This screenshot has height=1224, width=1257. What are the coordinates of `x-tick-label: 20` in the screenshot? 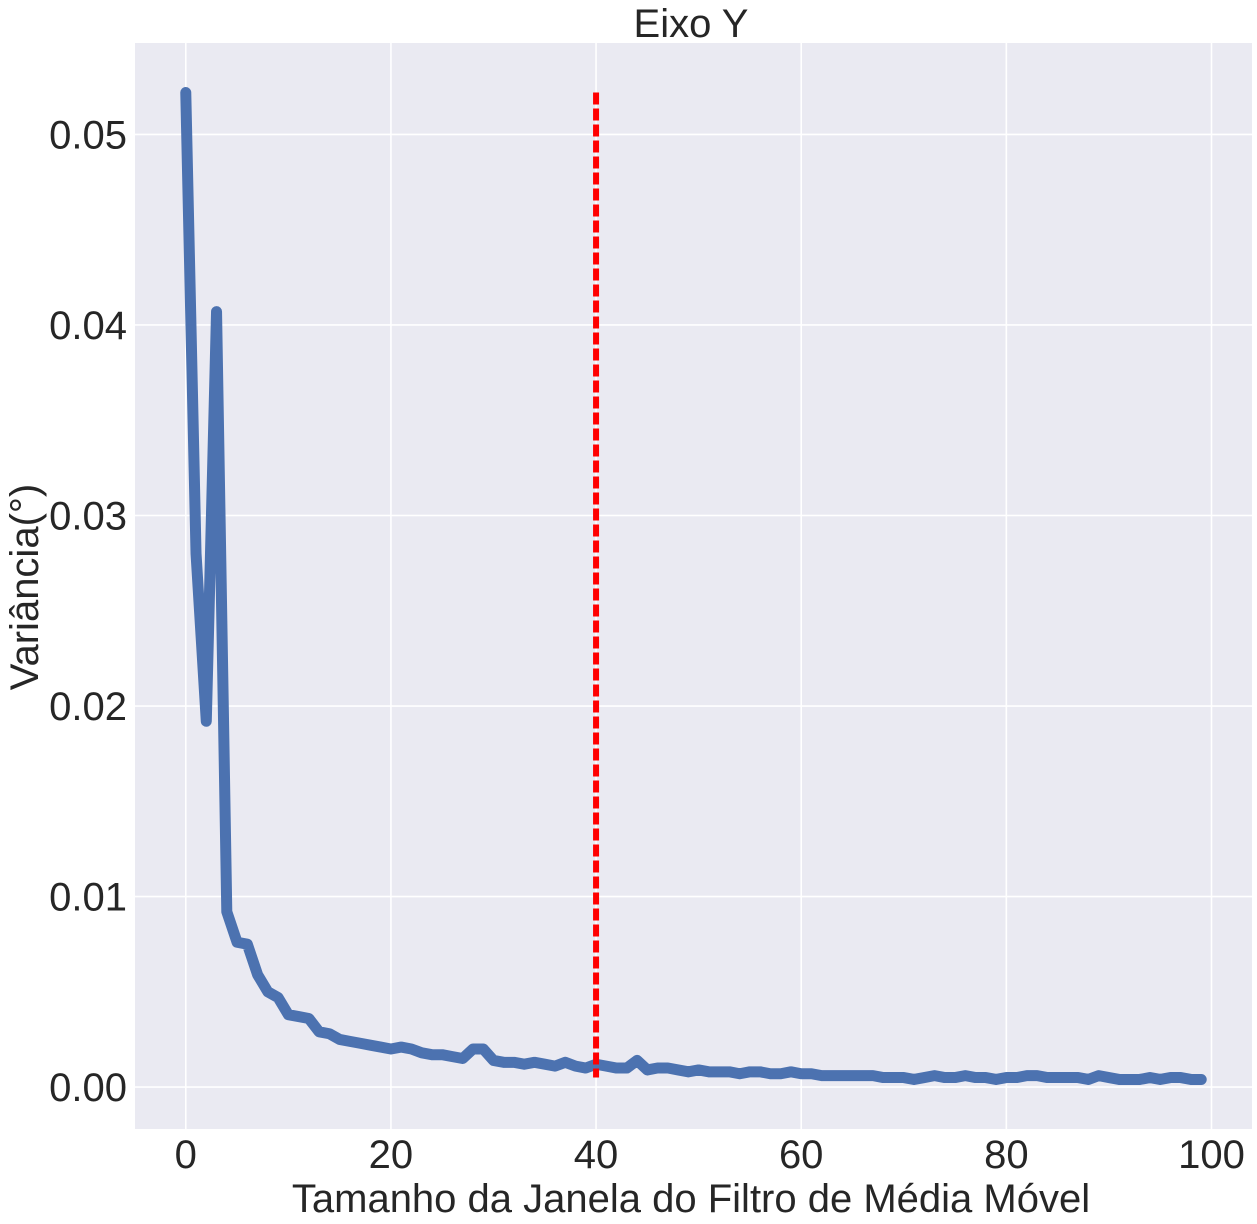 It's located at (391, 1155).